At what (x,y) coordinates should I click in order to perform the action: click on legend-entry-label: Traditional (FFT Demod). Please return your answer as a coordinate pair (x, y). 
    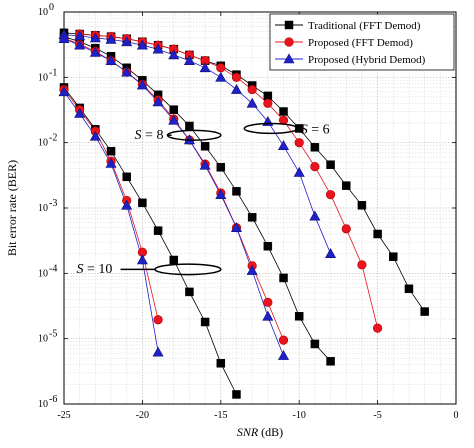
    Looking at the image, I should click on (364, 26).